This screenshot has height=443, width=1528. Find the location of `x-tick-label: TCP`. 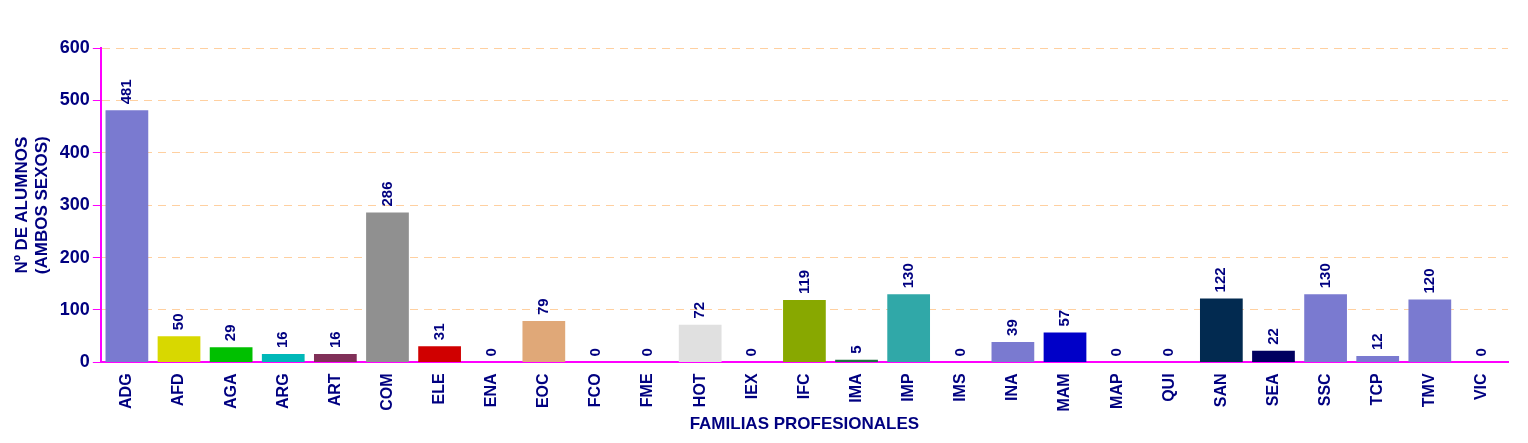

x-tick-label: TCP is located at coordinates (1377, 389).